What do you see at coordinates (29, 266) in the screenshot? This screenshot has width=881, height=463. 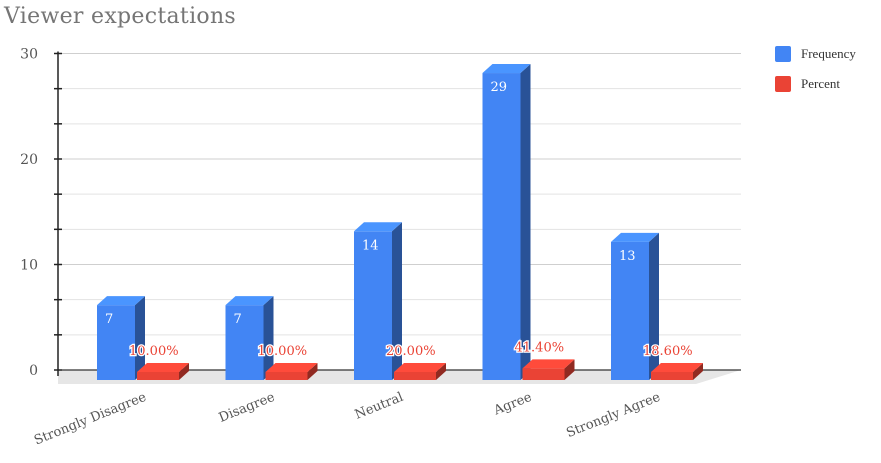 I see `y-tick-label: 10` at bounding box center [29, 266].